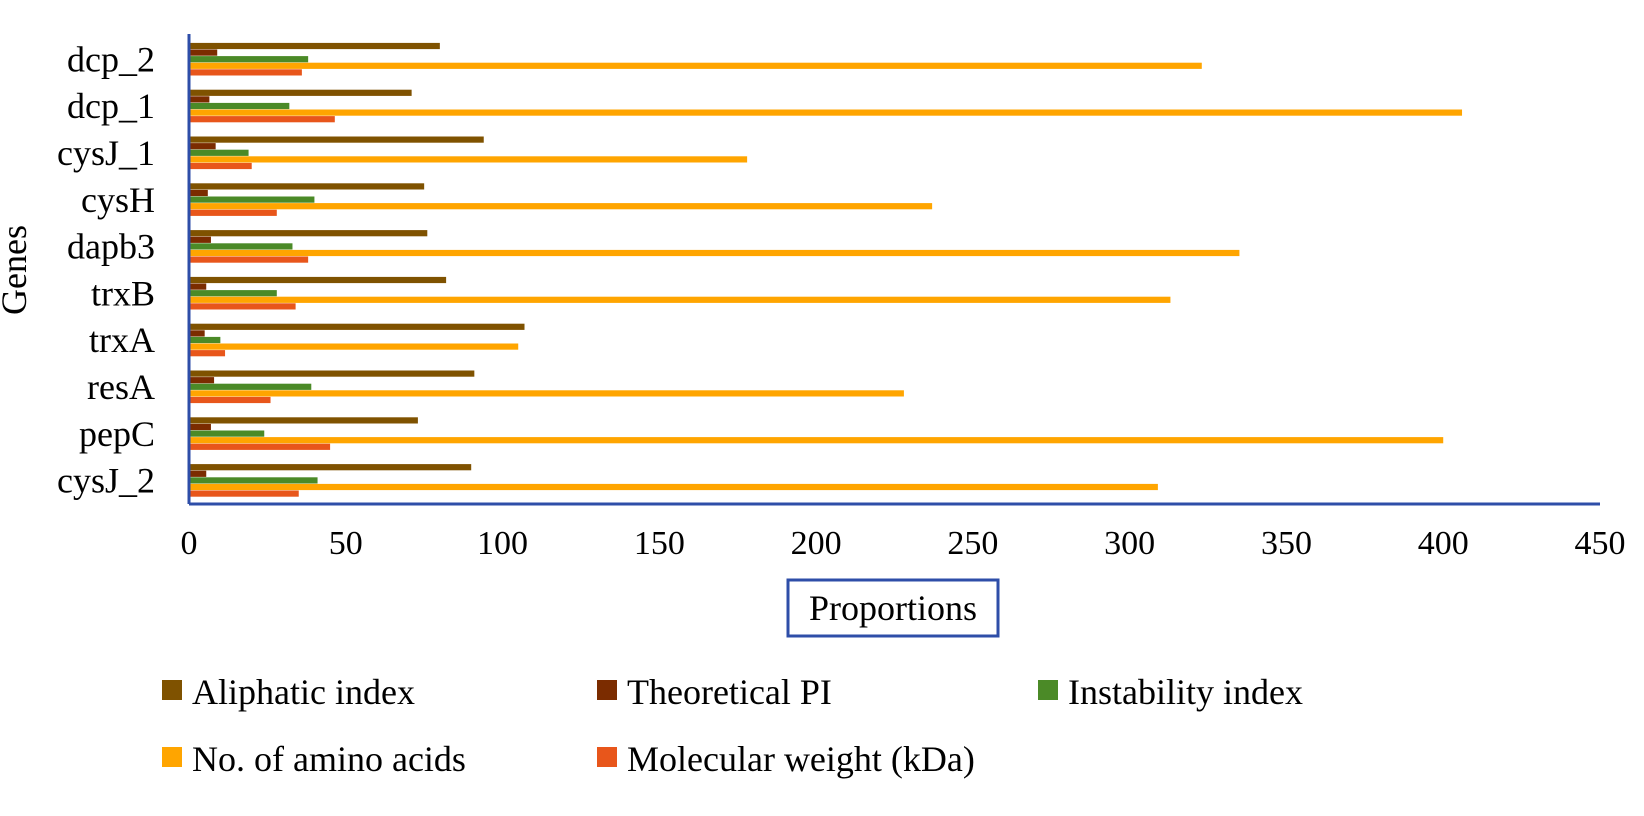 The width and height of the screenshot is (1644, 816). I want to click on bar-dcp-1-aliphatic-index, so click(300, 92).